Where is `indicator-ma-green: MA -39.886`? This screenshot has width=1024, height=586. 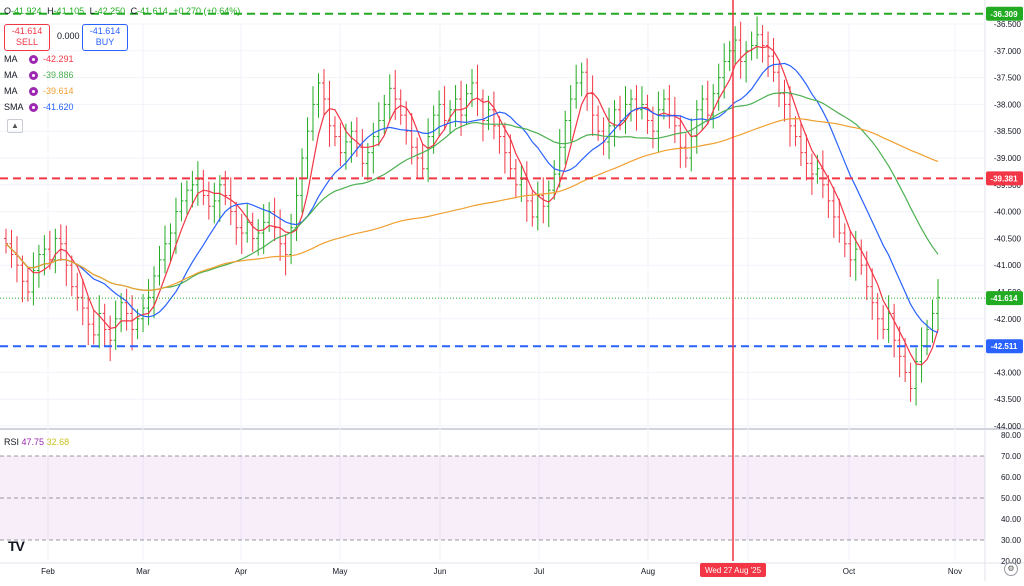
indicator-ma-green: MA -39.886 is located at coordinates (39, 75).